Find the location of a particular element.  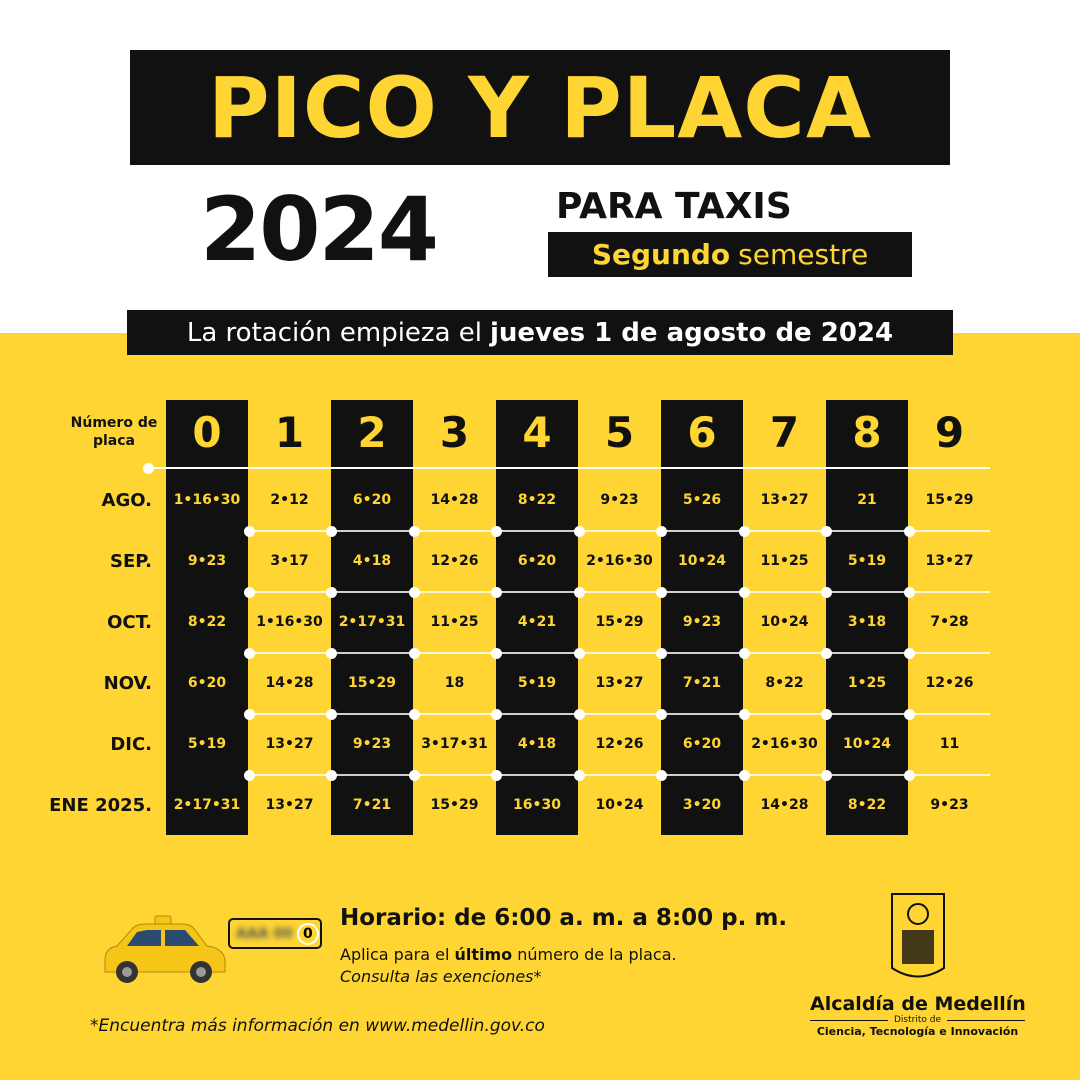

table-cell: 4•18 is located at coordinates (372, 561).